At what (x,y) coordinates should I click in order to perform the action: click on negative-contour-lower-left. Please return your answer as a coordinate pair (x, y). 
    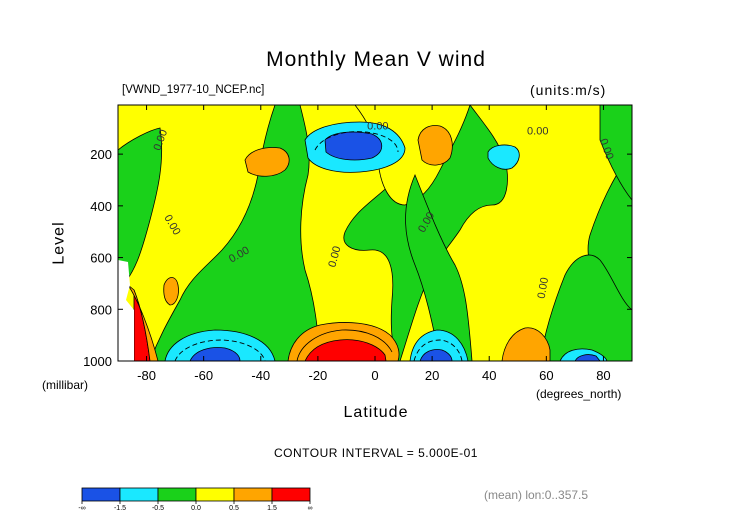
    Looking at the image, I should click on (220, 350).